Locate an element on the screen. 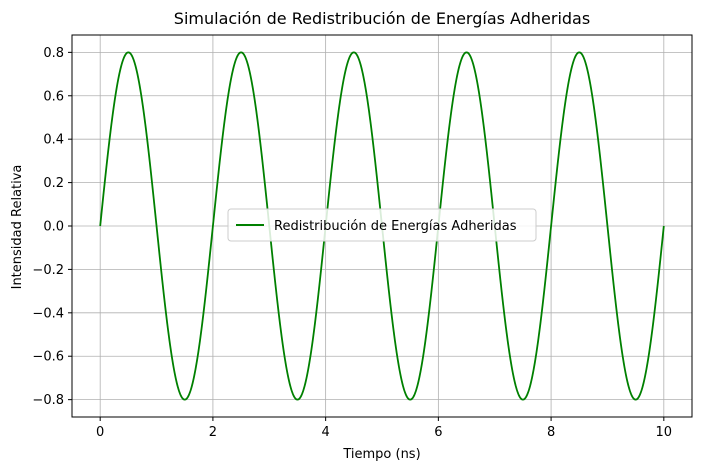  legend-box is located at coordinates (382, 225).